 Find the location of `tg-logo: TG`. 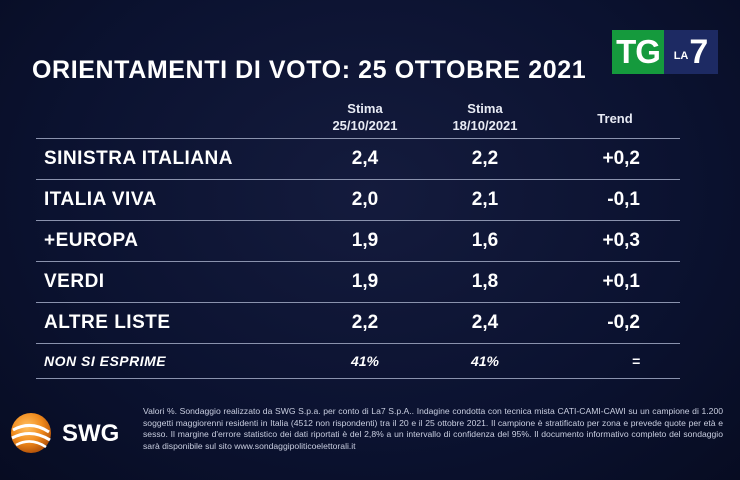

tg-logo: TG is located at coordinates (638, 52).